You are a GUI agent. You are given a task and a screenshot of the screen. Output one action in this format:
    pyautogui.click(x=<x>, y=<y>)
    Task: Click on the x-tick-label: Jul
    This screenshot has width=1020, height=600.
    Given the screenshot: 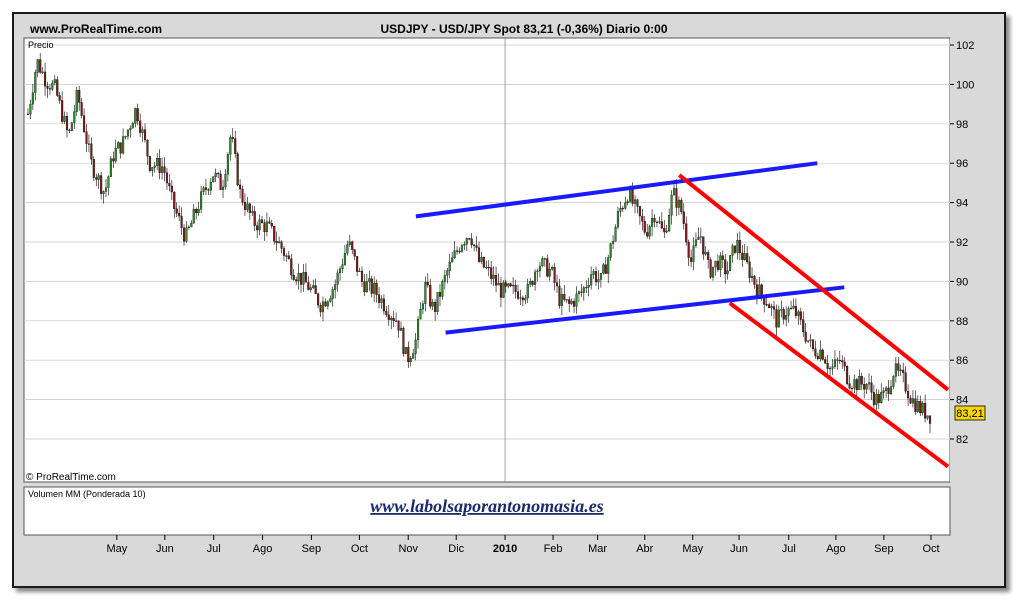 What is the action you would take?
    pyautogui.click(x=789, y=549)
    